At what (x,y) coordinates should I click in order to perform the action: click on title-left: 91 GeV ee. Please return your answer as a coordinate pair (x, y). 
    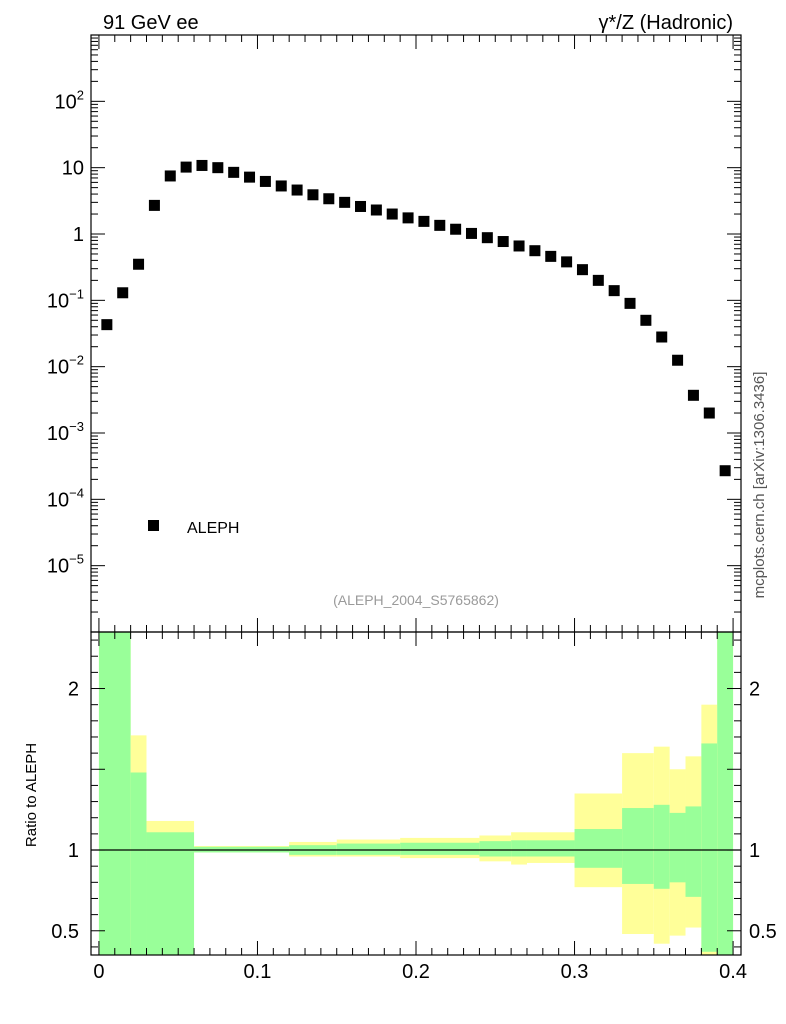
    Looking at the image, I should click on (151, 23).